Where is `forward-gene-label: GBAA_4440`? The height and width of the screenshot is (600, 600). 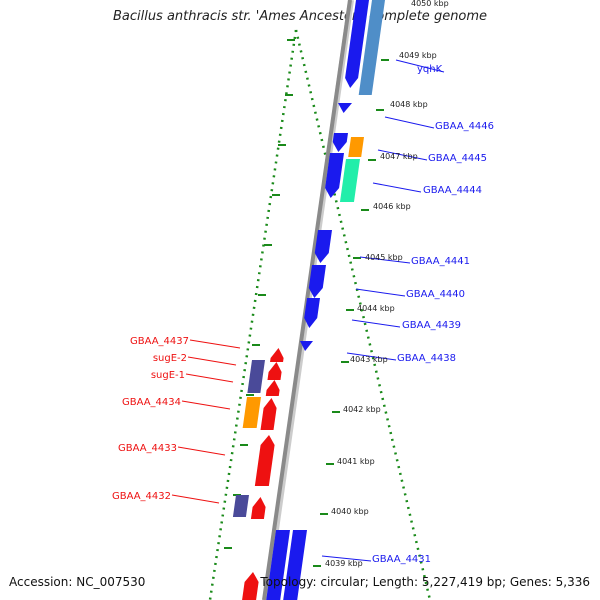 forward-gene-label: GBAA_4440 is located at coordinates (435, 294).